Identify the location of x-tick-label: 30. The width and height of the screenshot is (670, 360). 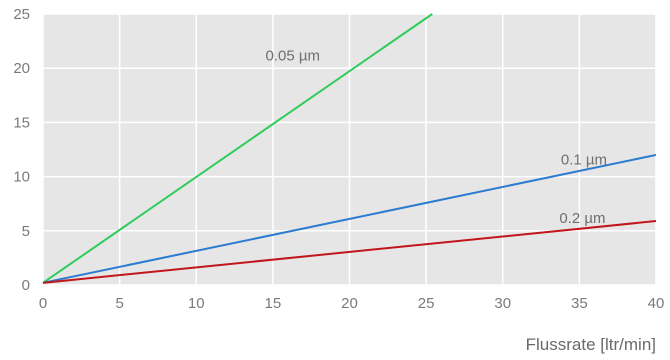
(502, 303).